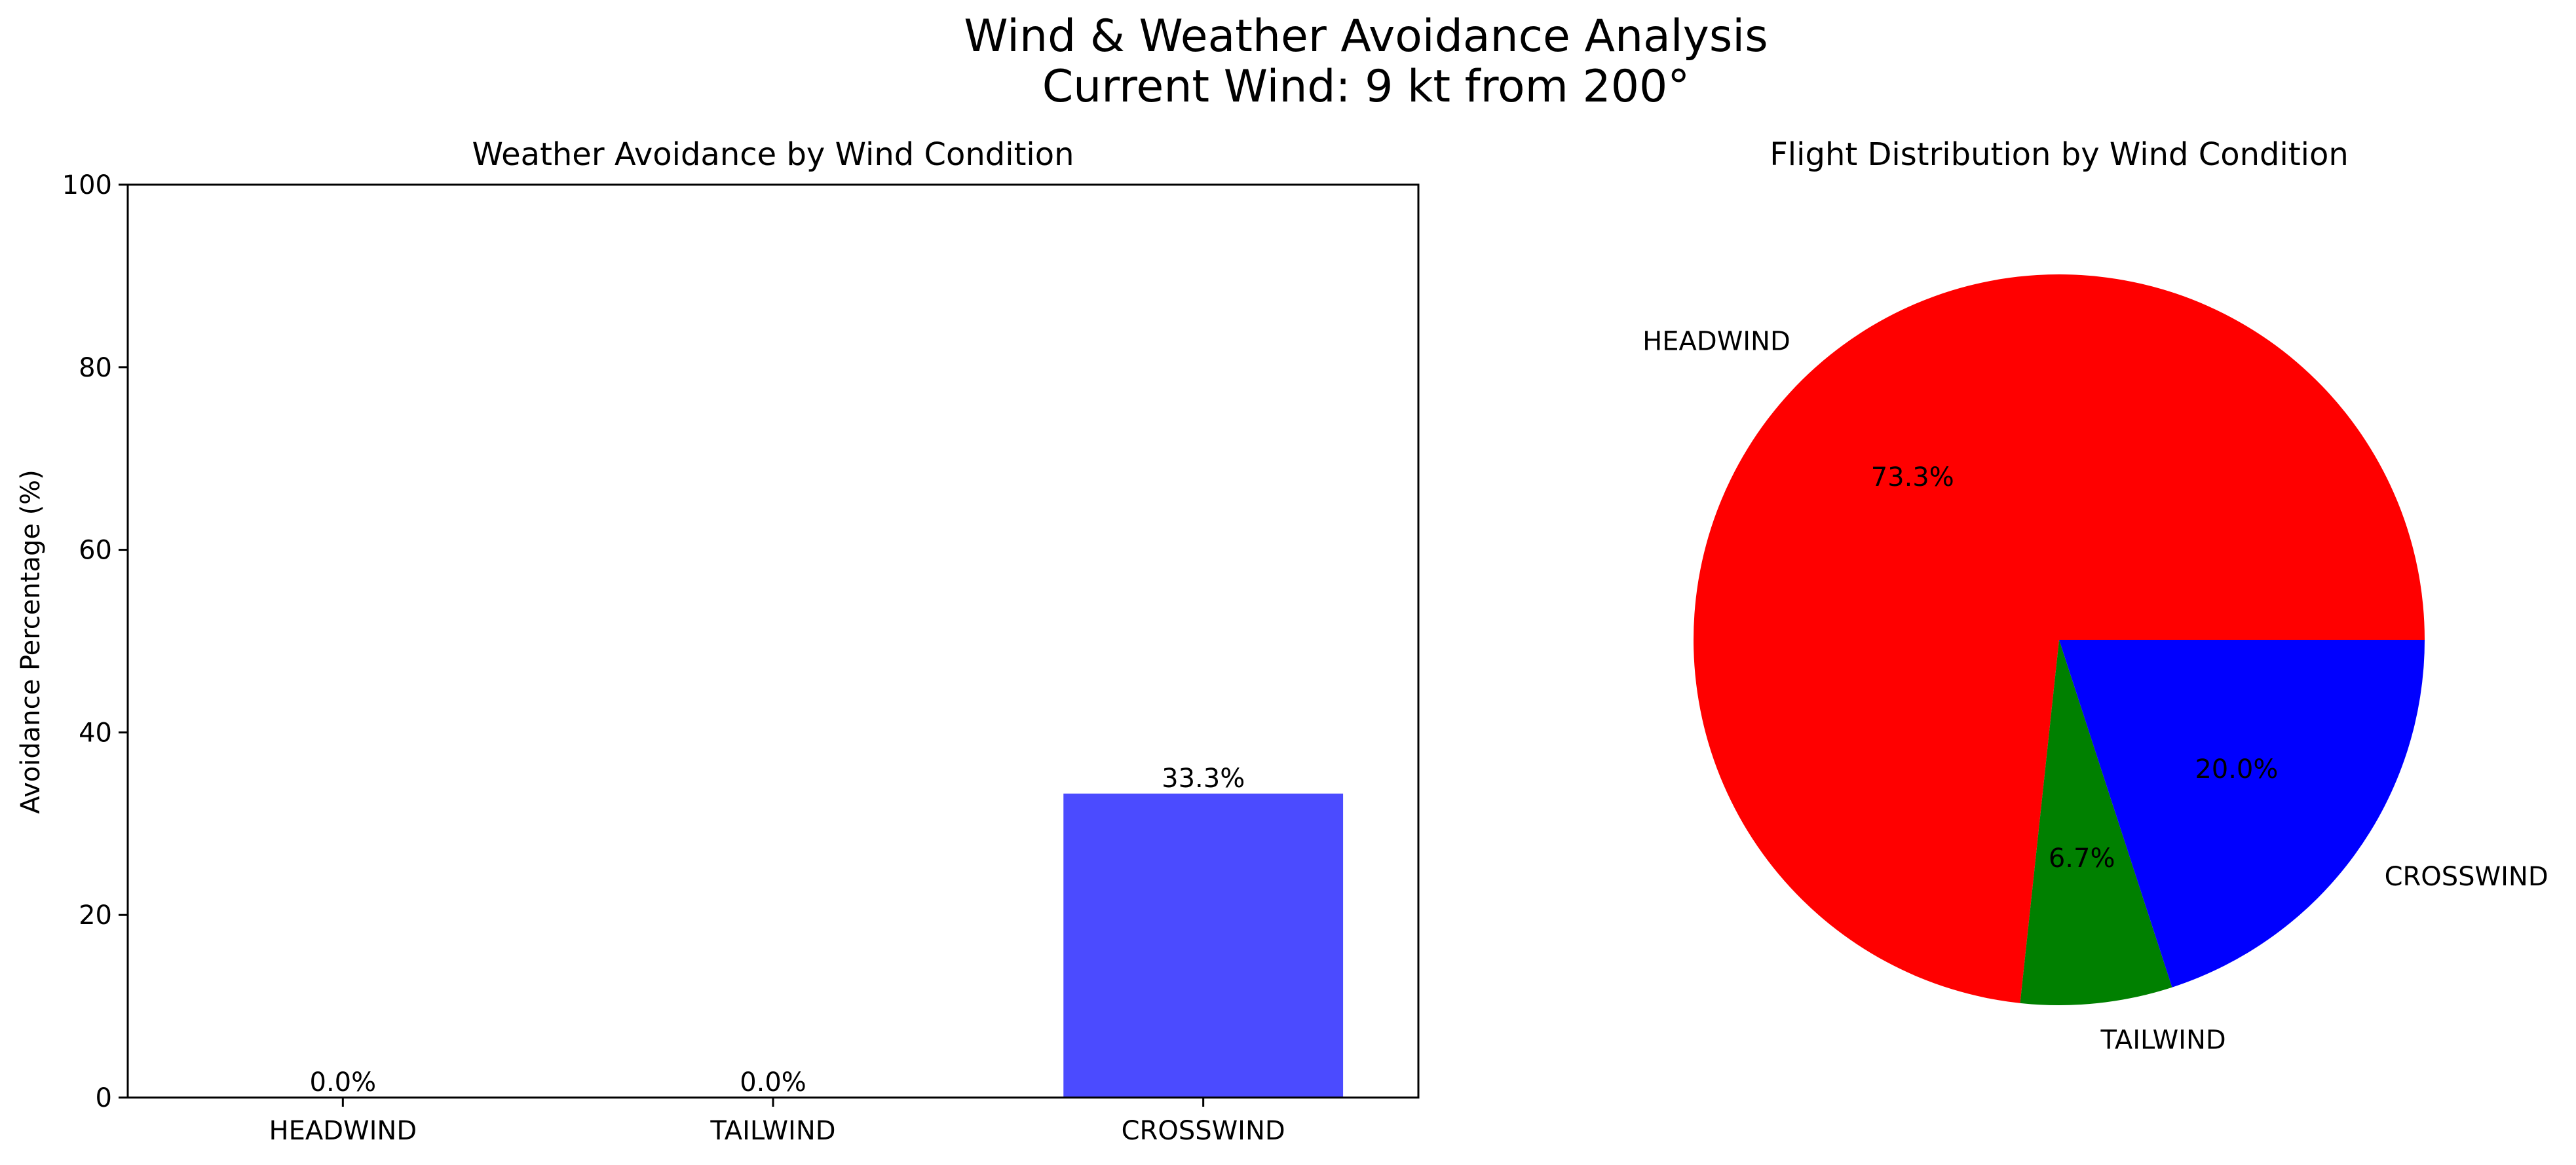 Image resolution: width=2576 pixels, height=1165 pixels. Describe the element at coordinates (773, 1131) in the screenshot. I see `x-tick-label: TAILWIND` at that location.